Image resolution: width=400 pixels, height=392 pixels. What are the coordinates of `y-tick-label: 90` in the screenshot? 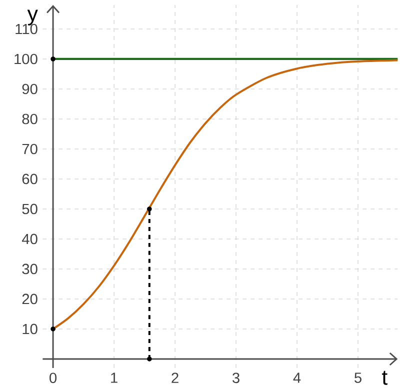 It's located at (30, 89).